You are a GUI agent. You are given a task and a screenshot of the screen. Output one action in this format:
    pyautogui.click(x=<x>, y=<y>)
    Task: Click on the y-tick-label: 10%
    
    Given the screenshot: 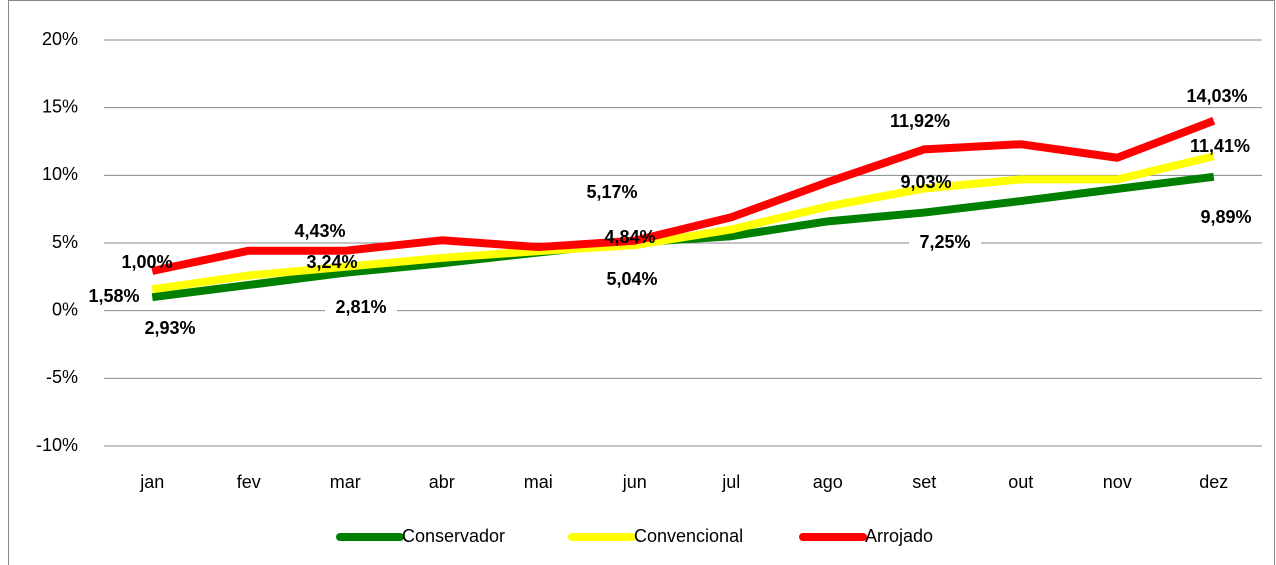 What is the action you would take?
    pyautogui.click(x=60, y=174)
    